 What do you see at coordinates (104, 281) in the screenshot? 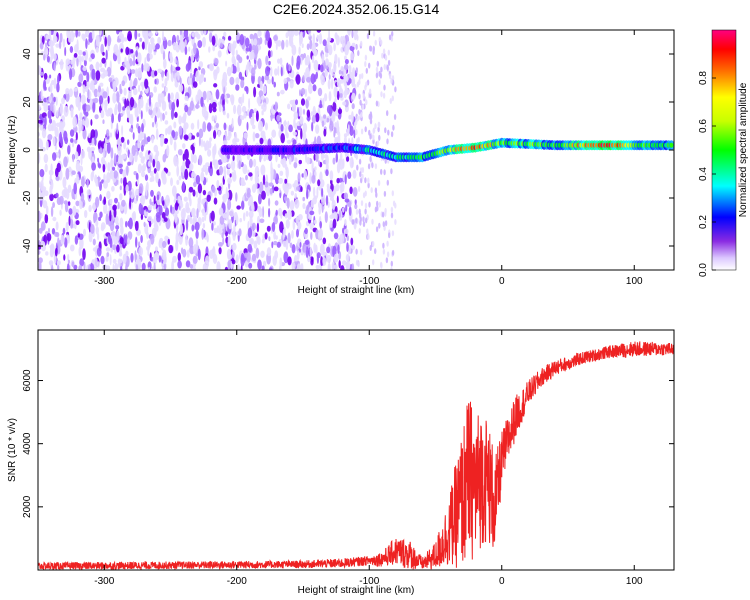
I see `x-tick-label: -300` at bounding box center [104, 281].